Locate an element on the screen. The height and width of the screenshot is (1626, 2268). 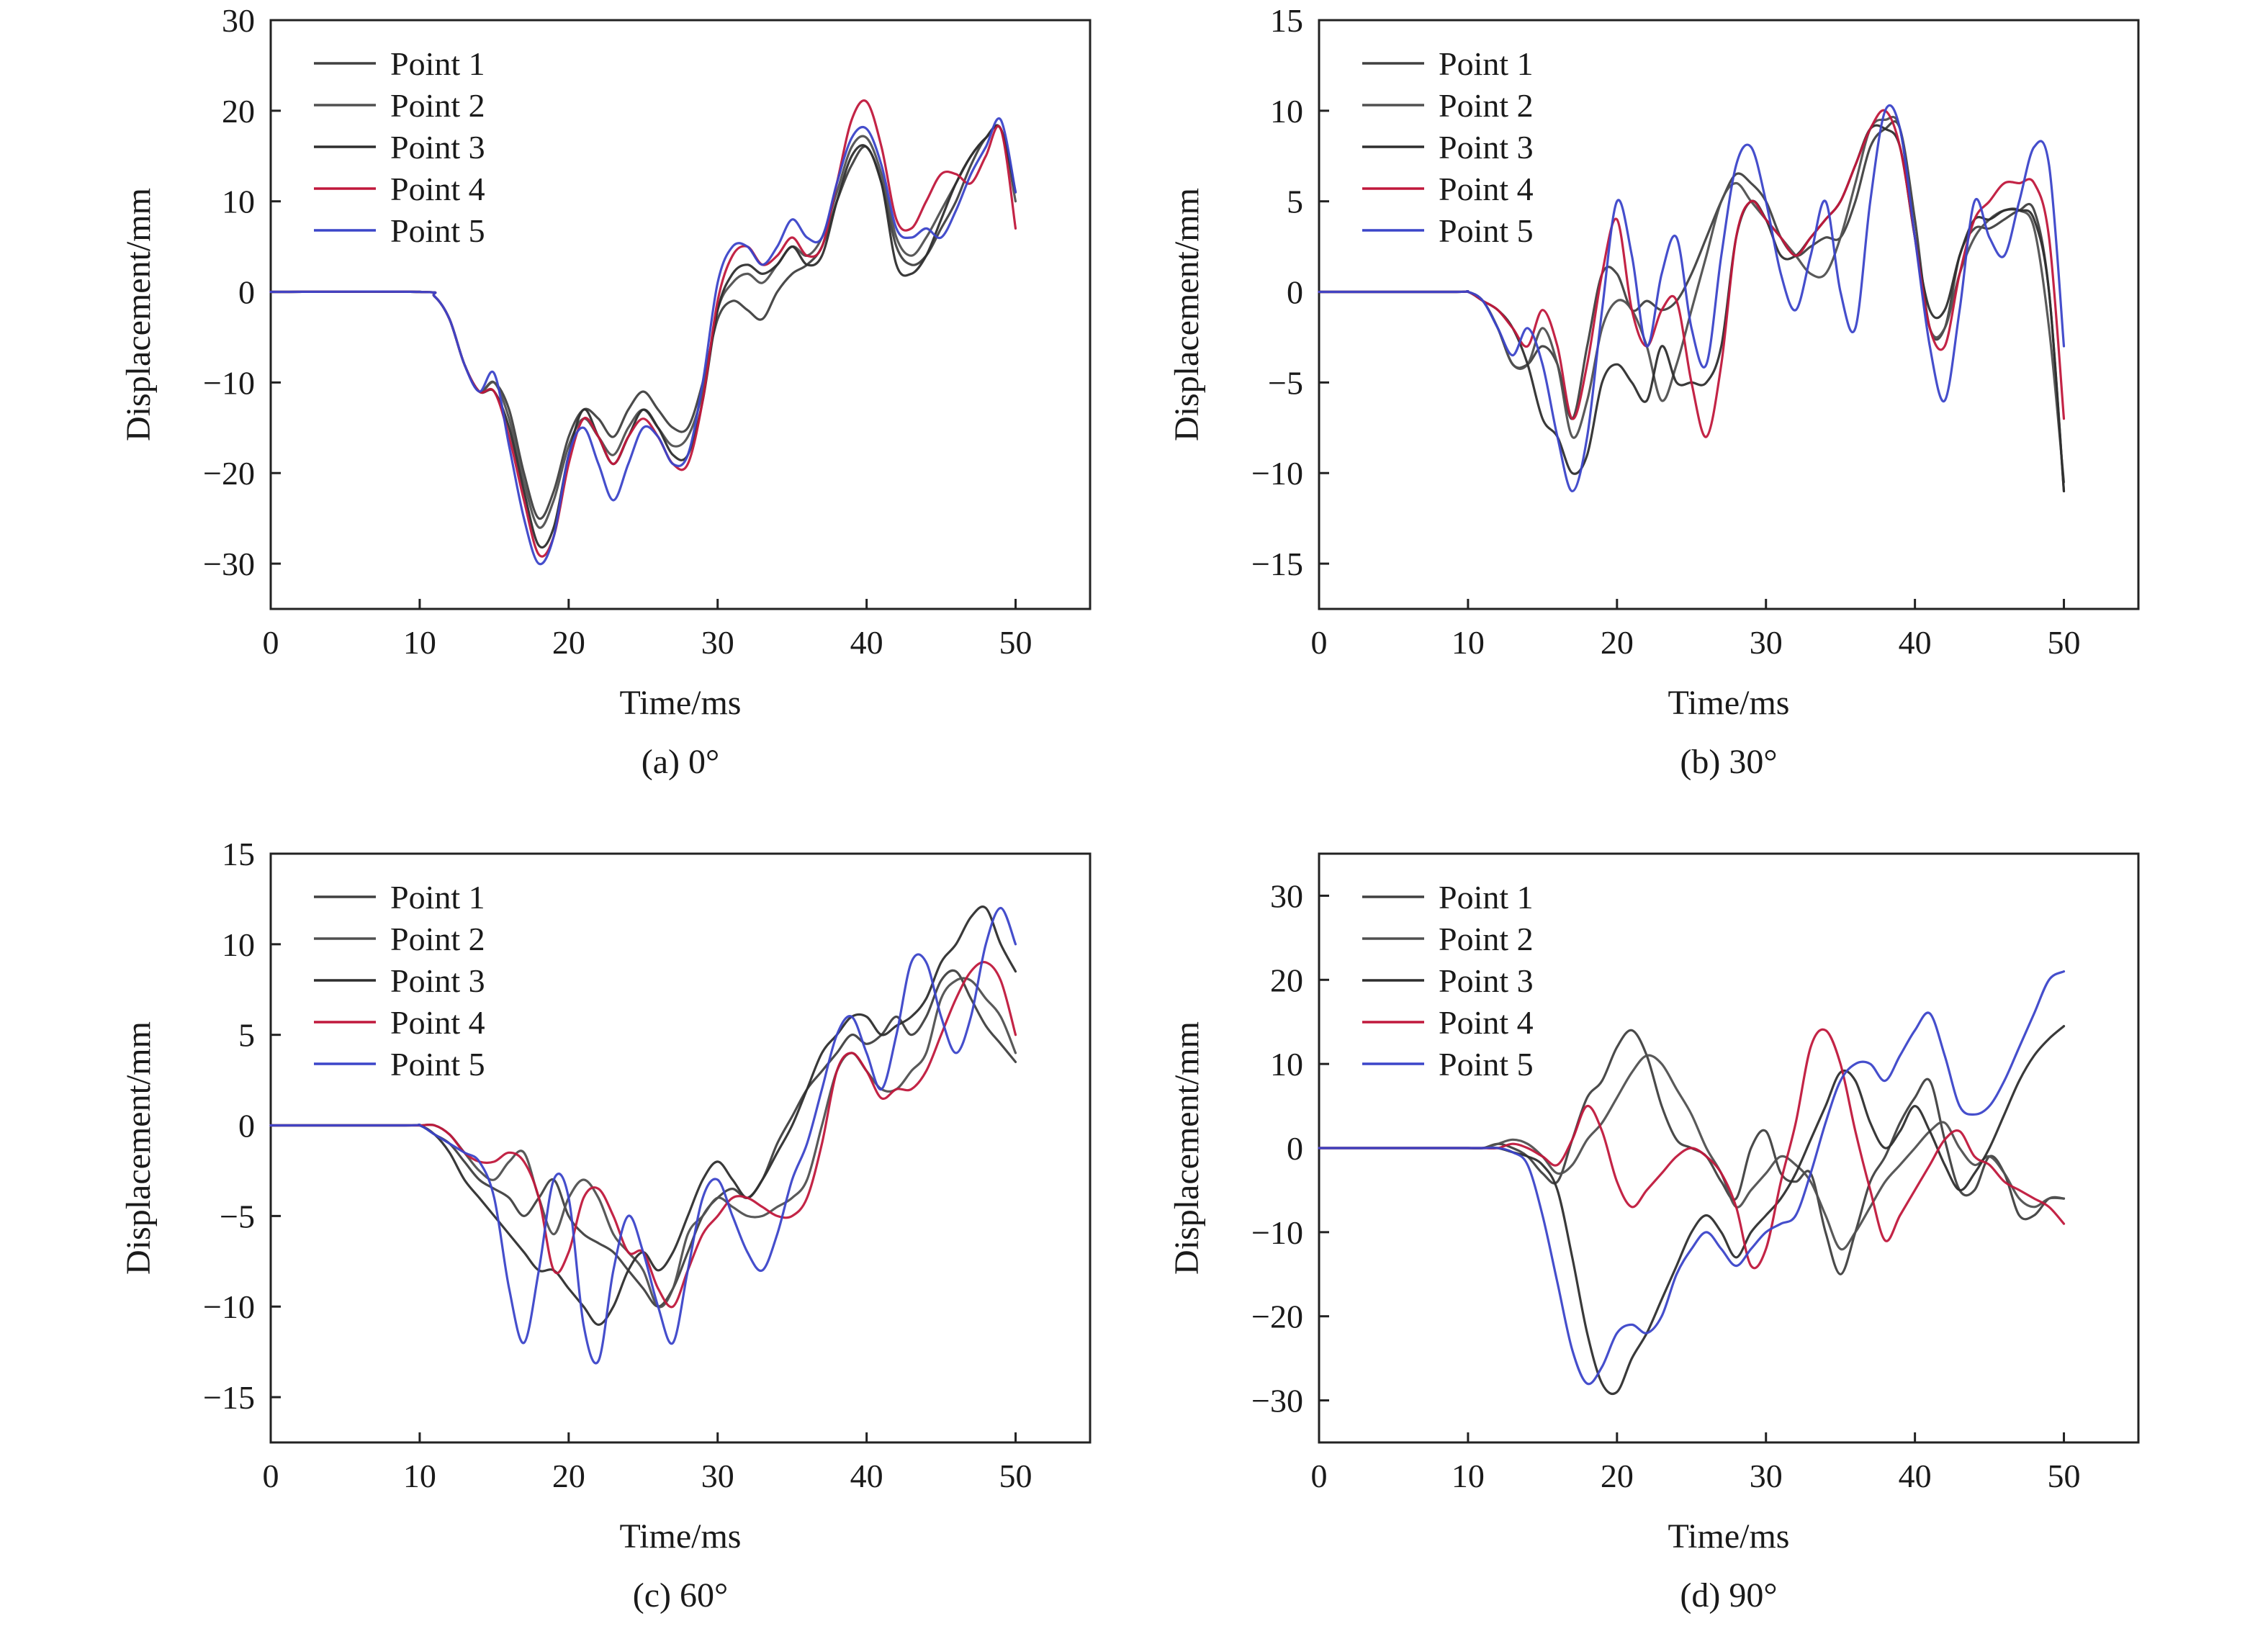
panel-caption: (c) 60° is located at coordinates (680, 1595).